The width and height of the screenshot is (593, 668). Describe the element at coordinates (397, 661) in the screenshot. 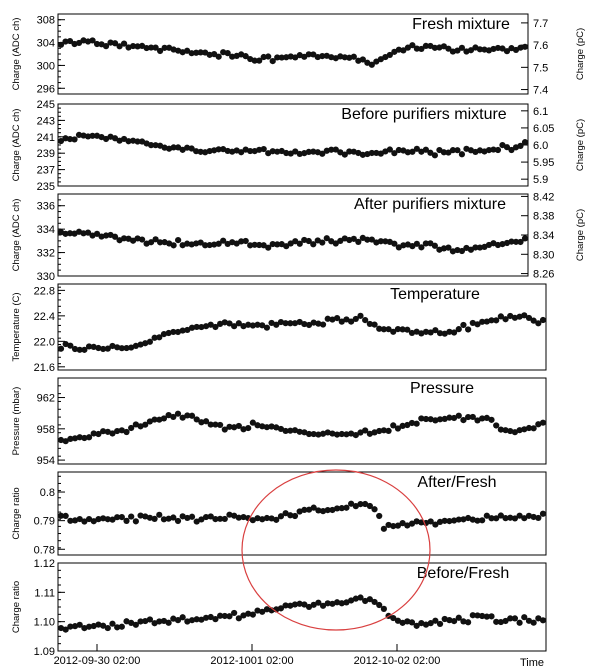

I see `x-tick-label: 2012-10-02 02:00` at that location.